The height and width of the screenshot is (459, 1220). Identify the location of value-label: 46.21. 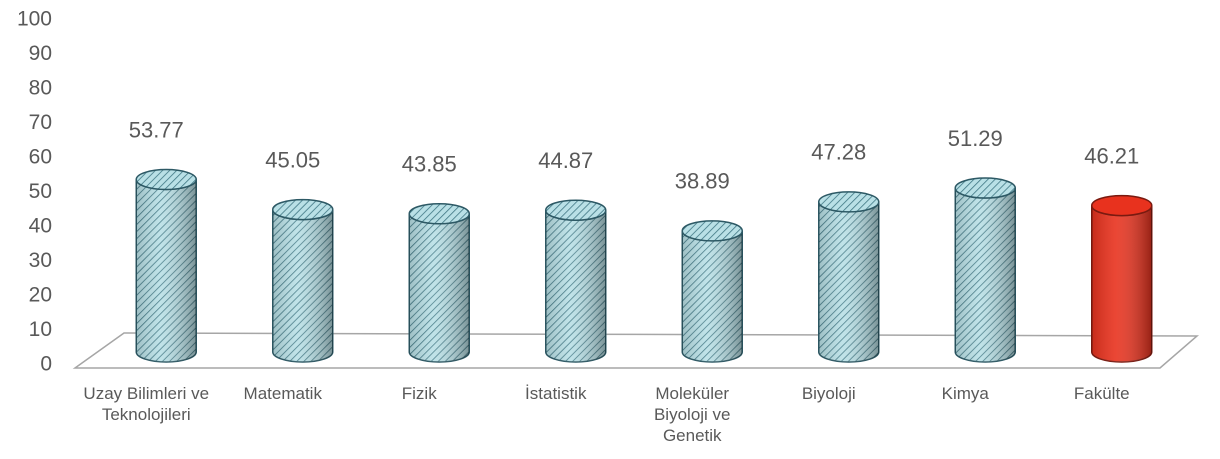
(1111, 155).